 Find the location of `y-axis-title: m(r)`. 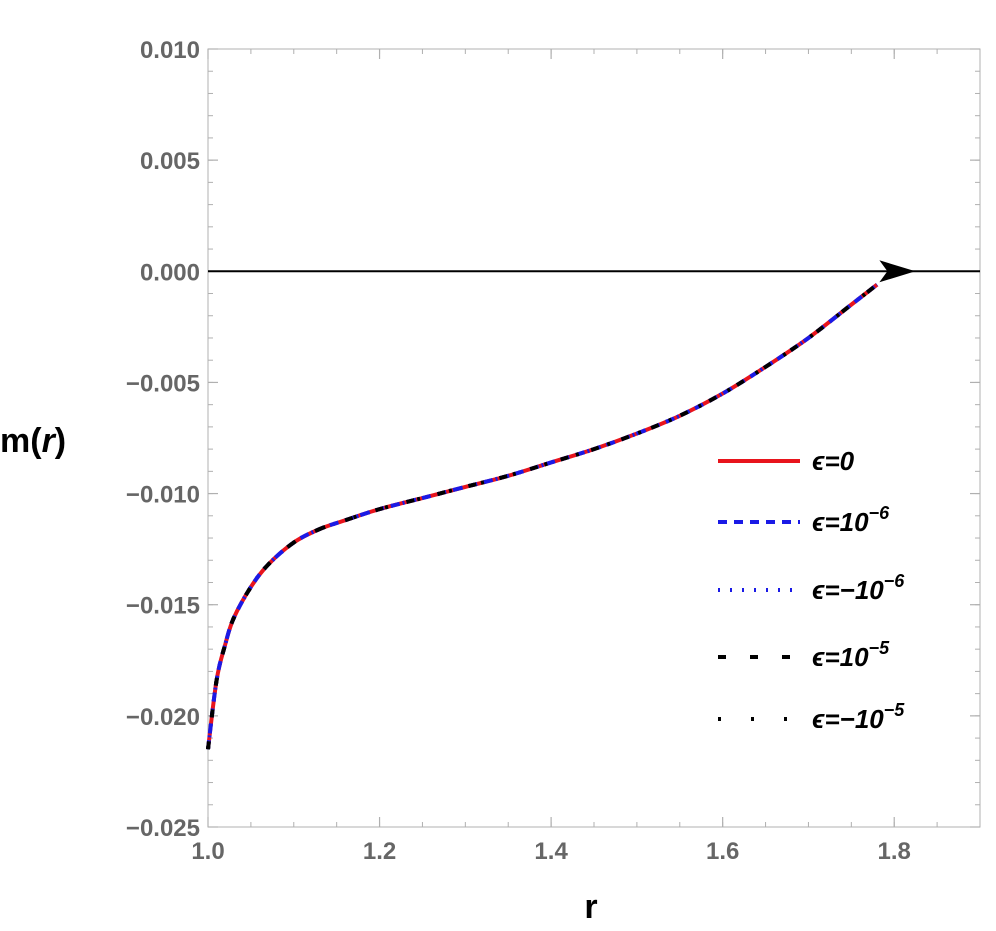

y-axis-title: m(r) is located at coordinates (33, 441).